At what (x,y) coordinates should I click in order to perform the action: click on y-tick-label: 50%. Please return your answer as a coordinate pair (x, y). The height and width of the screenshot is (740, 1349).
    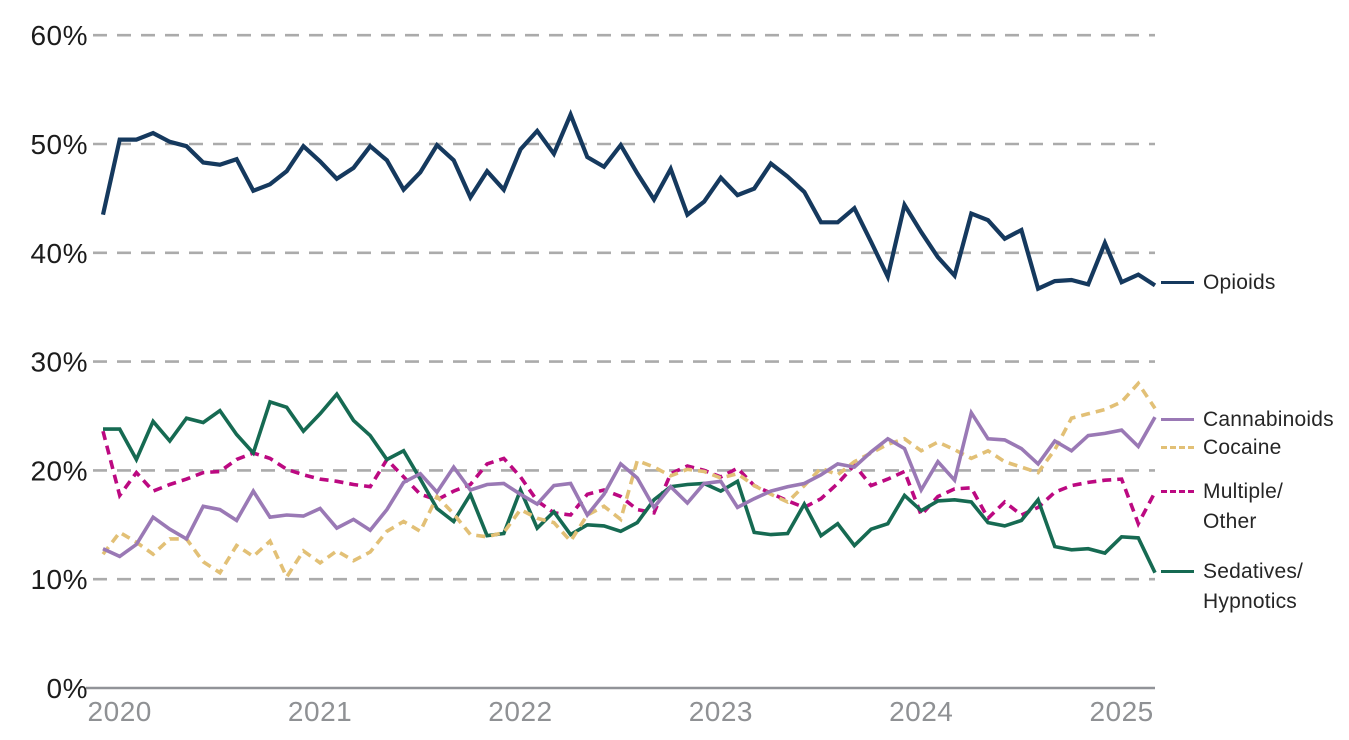
    Looking at the image, I should click on (59, 144).